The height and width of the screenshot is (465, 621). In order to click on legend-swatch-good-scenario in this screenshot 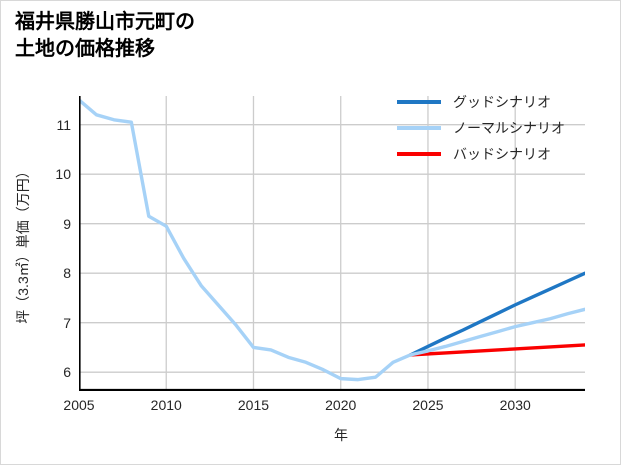, I will do `click(419, 102)`.